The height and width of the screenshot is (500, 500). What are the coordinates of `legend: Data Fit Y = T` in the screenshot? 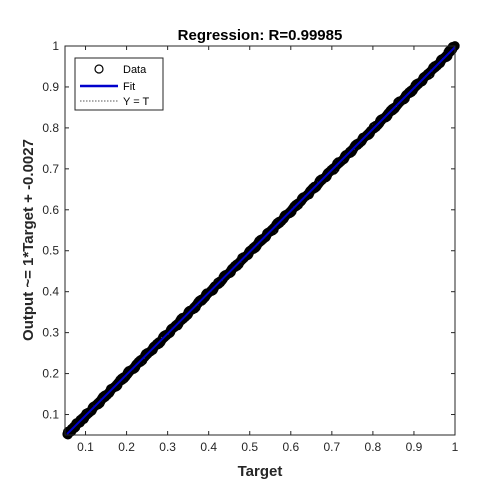 It's located at (119, 84).